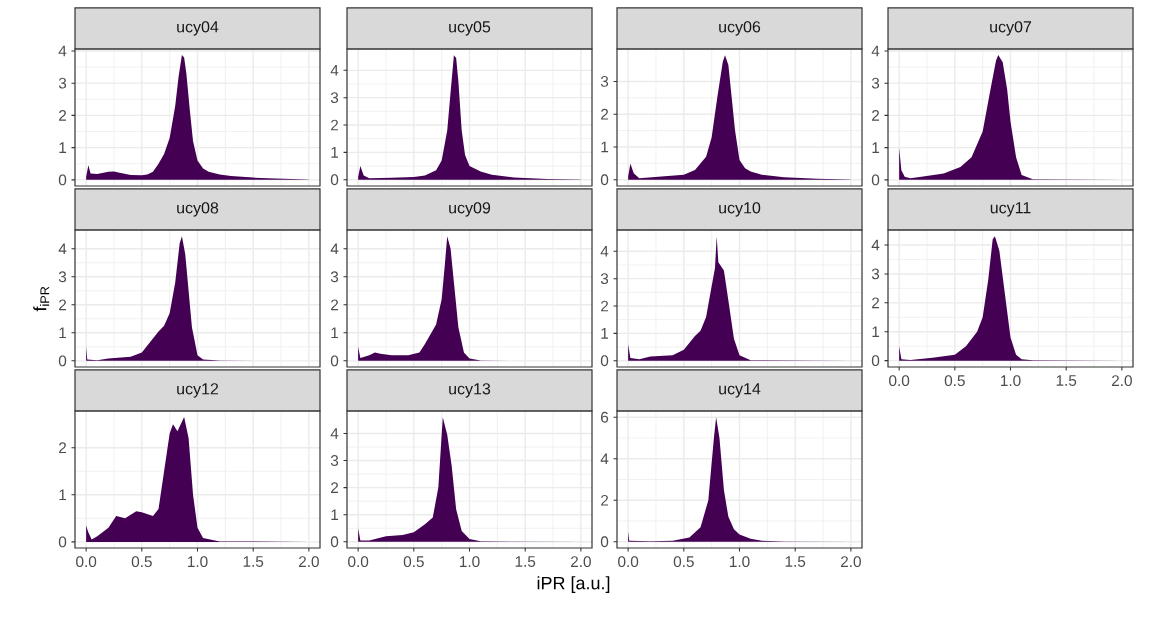 This screenshot has height=618, width=1149. I want to click on chart-title: ucy04, so click(198, 28).